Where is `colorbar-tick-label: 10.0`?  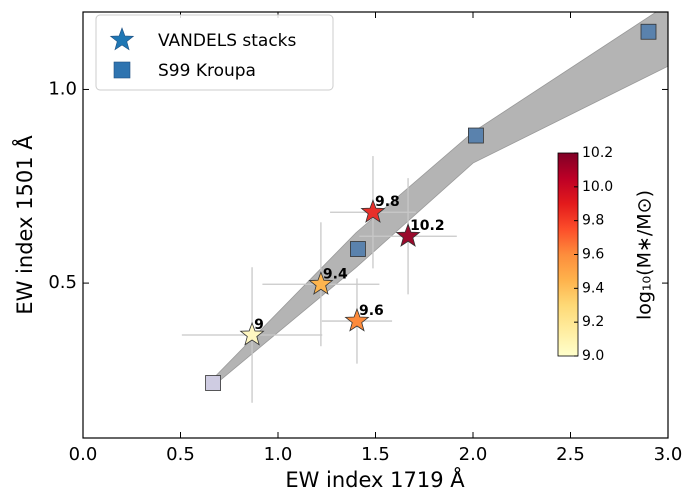
colorbar-tick-label: 10.0 is located at coordinates (597, 187).